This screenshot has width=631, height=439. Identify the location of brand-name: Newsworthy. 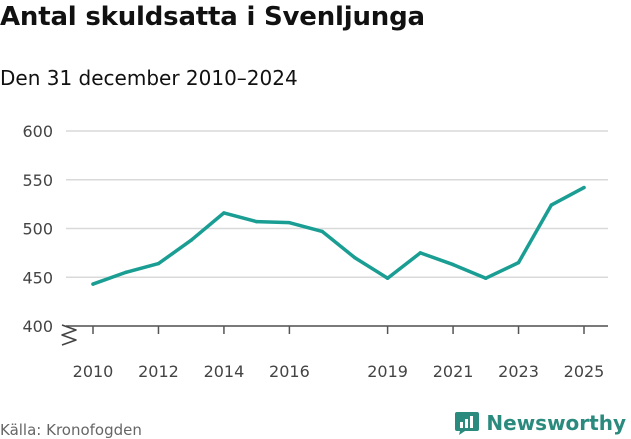
(556, 423).